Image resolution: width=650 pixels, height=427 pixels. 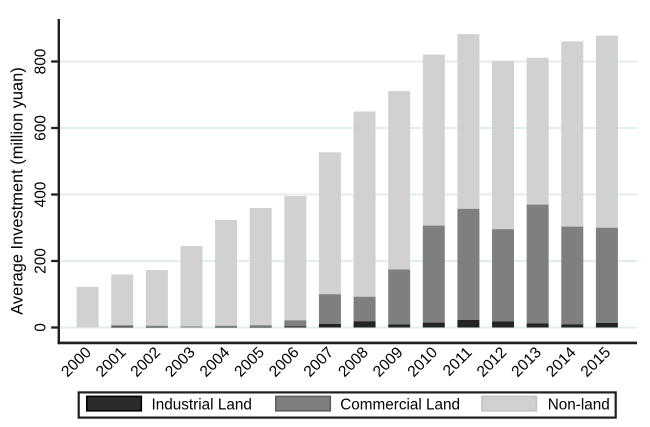 What do you see at coordinates (202, 404) in the screenshot?
I see `svg-text: Industrial Land` at bounding box center [202, 404].